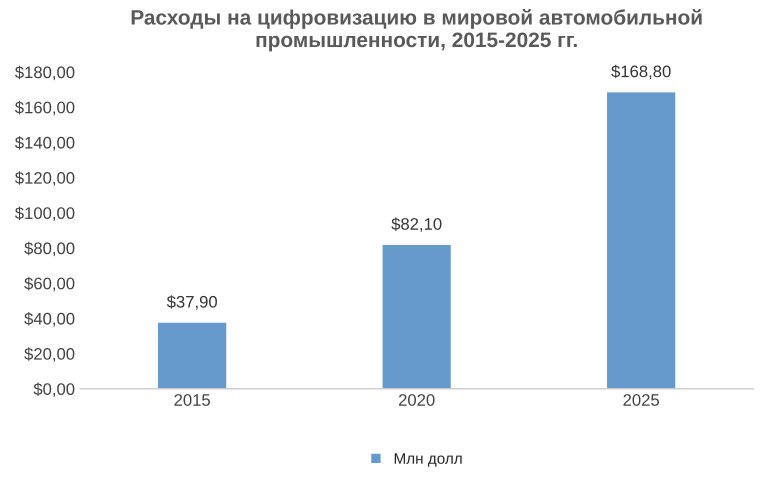  I want to click on y-tick-label: $40,00, so click(49, 319).